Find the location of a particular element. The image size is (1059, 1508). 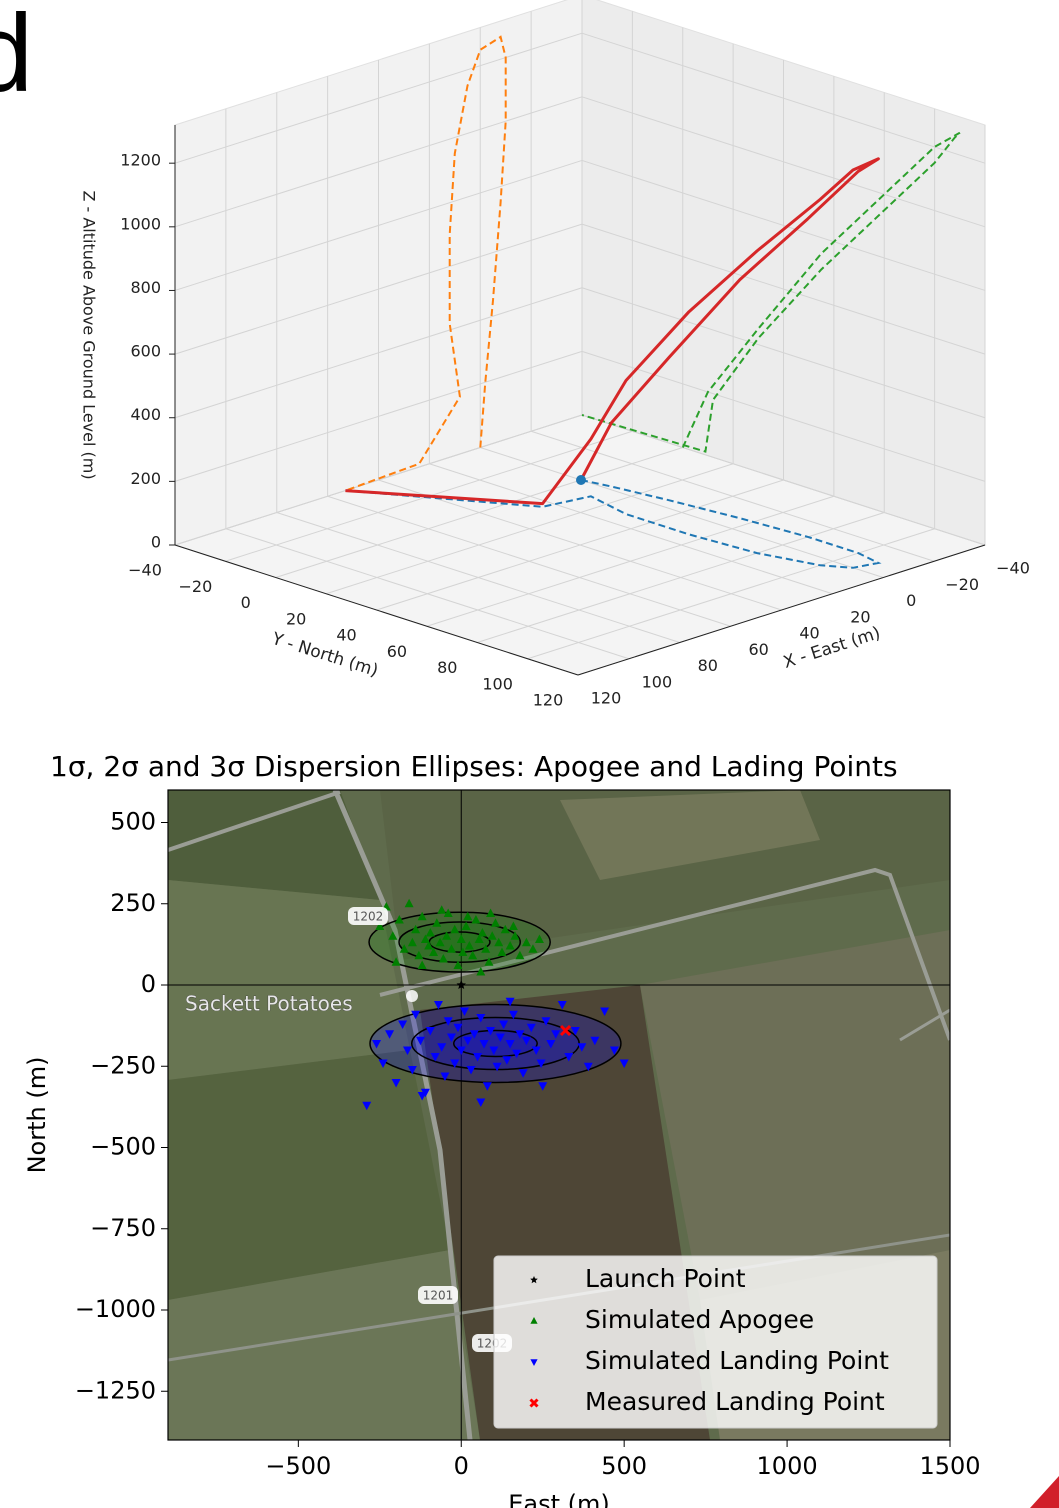

x-axis-label: X - East (m) is located at coordinates (832, 648).